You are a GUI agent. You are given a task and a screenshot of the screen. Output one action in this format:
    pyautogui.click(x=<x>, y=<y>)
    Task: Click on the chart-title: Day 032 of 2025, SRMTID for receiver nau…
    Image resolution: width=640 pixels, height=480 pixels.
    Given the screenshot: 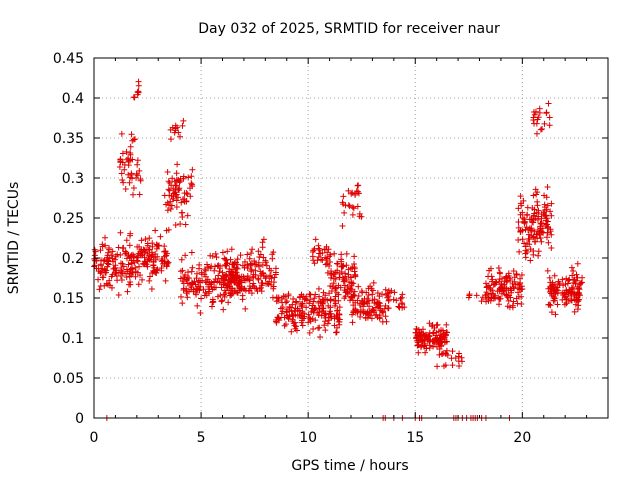 What is the action you would take?
    pyautogui.click(x=349, y=29)
    